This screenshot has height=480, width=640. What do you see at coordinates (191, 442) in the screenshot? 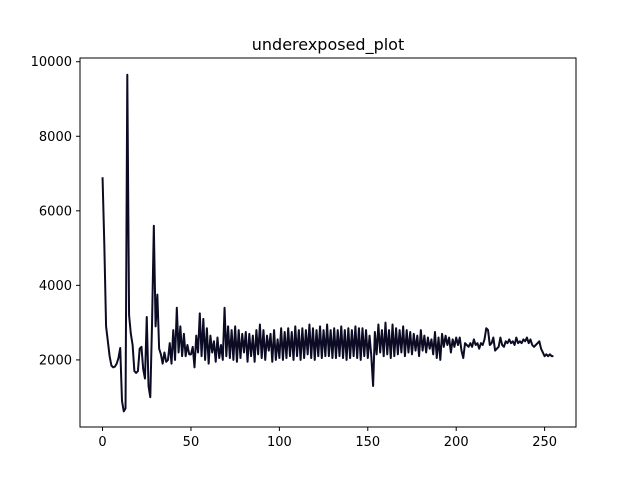
I see `x-tick-label: 50` at bounding box center [191, 442].